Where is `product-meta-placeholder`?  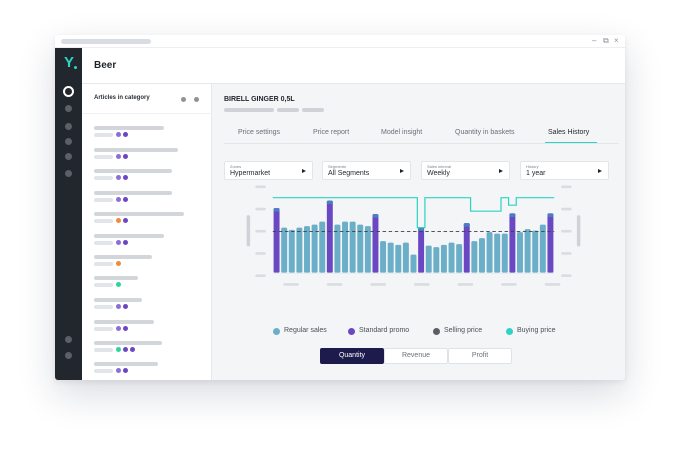
product-meta-placeholder is located at coordinates (249, 110).